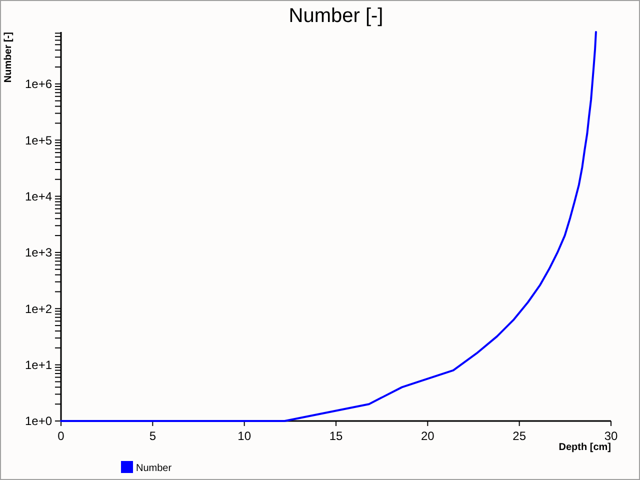  Describe the element at coordinates (152, 436) in the screenshot. I see `x-tick-label: 5` at that location.